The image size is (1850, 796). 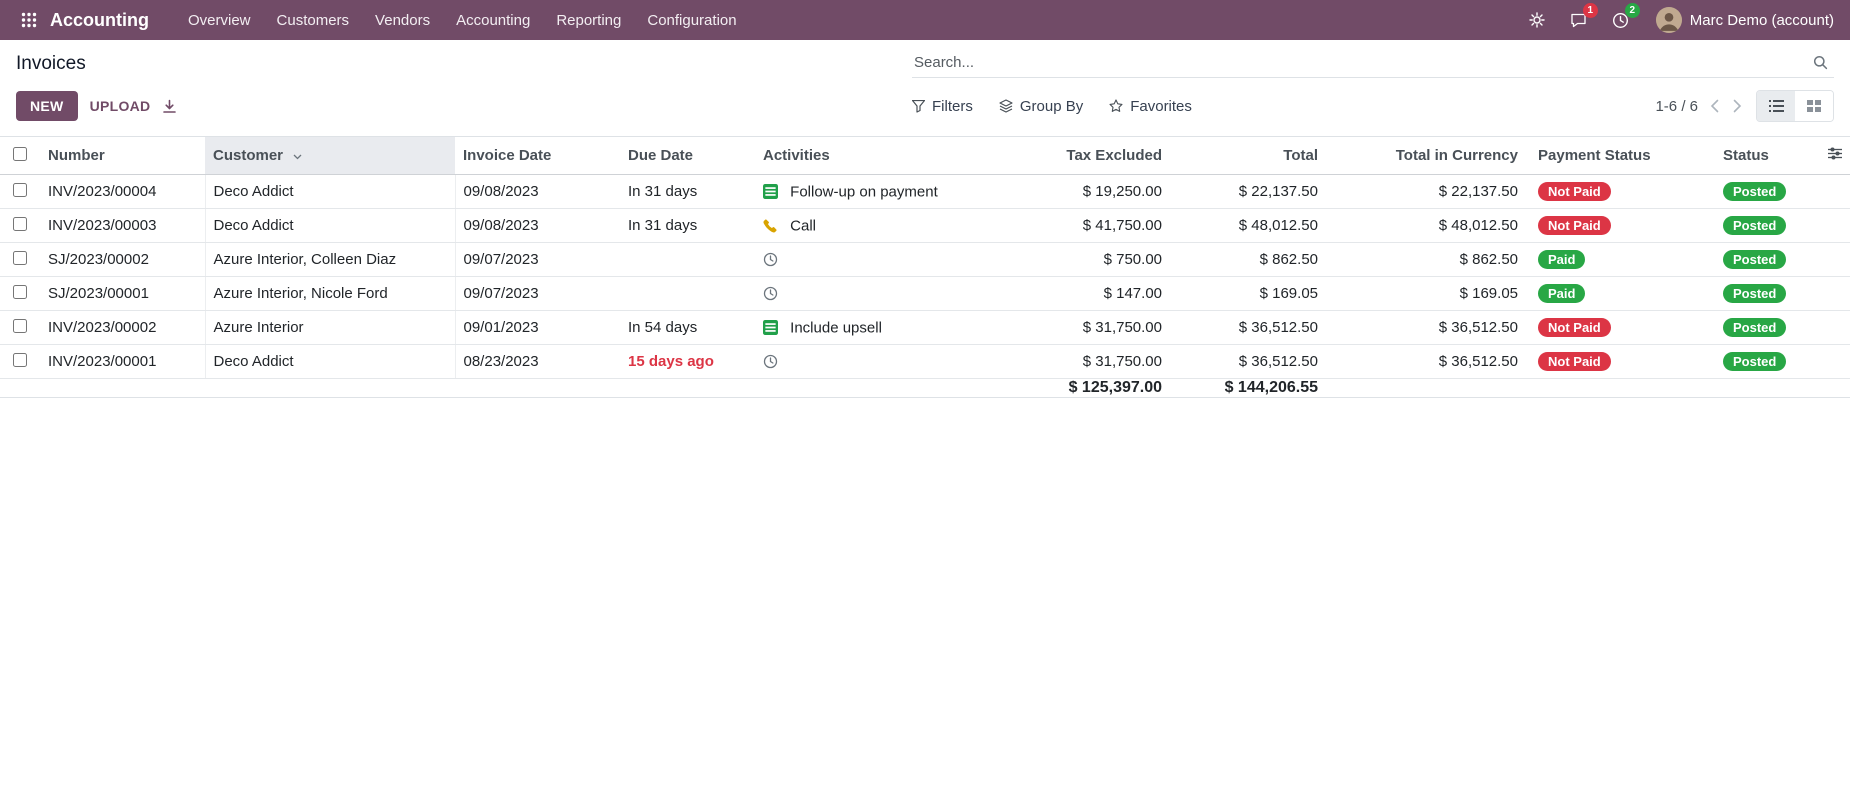 I want to click on systray: 1 2 Marc Demo (account), so click(x=1680, y=18).